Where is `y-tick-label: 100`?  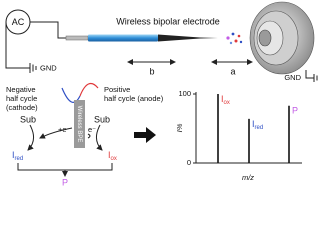
y-tick-label: 100 is located at coordinates (184, 93).